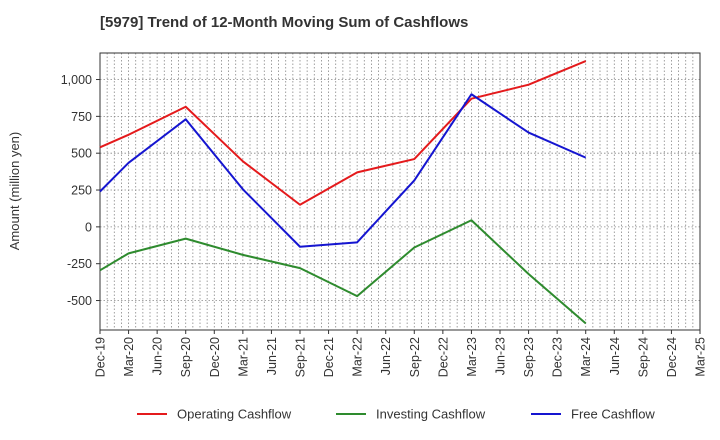 The width and height of the screenshot is (720, 440). Describe the element at coordinates (81, 117) in the screenshot. I see `y-tick-label: 750` at that location.